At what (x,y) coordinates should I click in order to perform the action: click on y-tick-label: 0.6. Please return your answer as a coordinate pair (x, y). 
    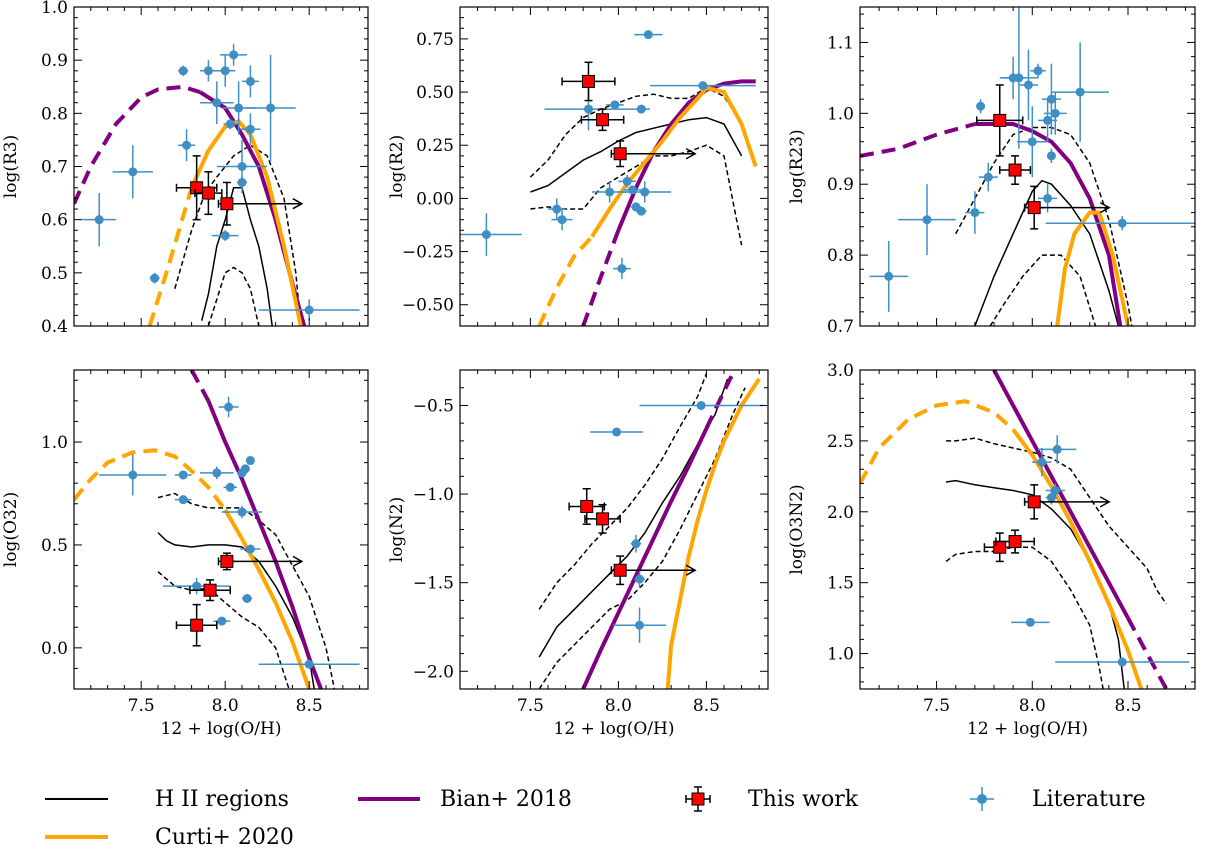
    Looking at the image, I should click on (54, 221).